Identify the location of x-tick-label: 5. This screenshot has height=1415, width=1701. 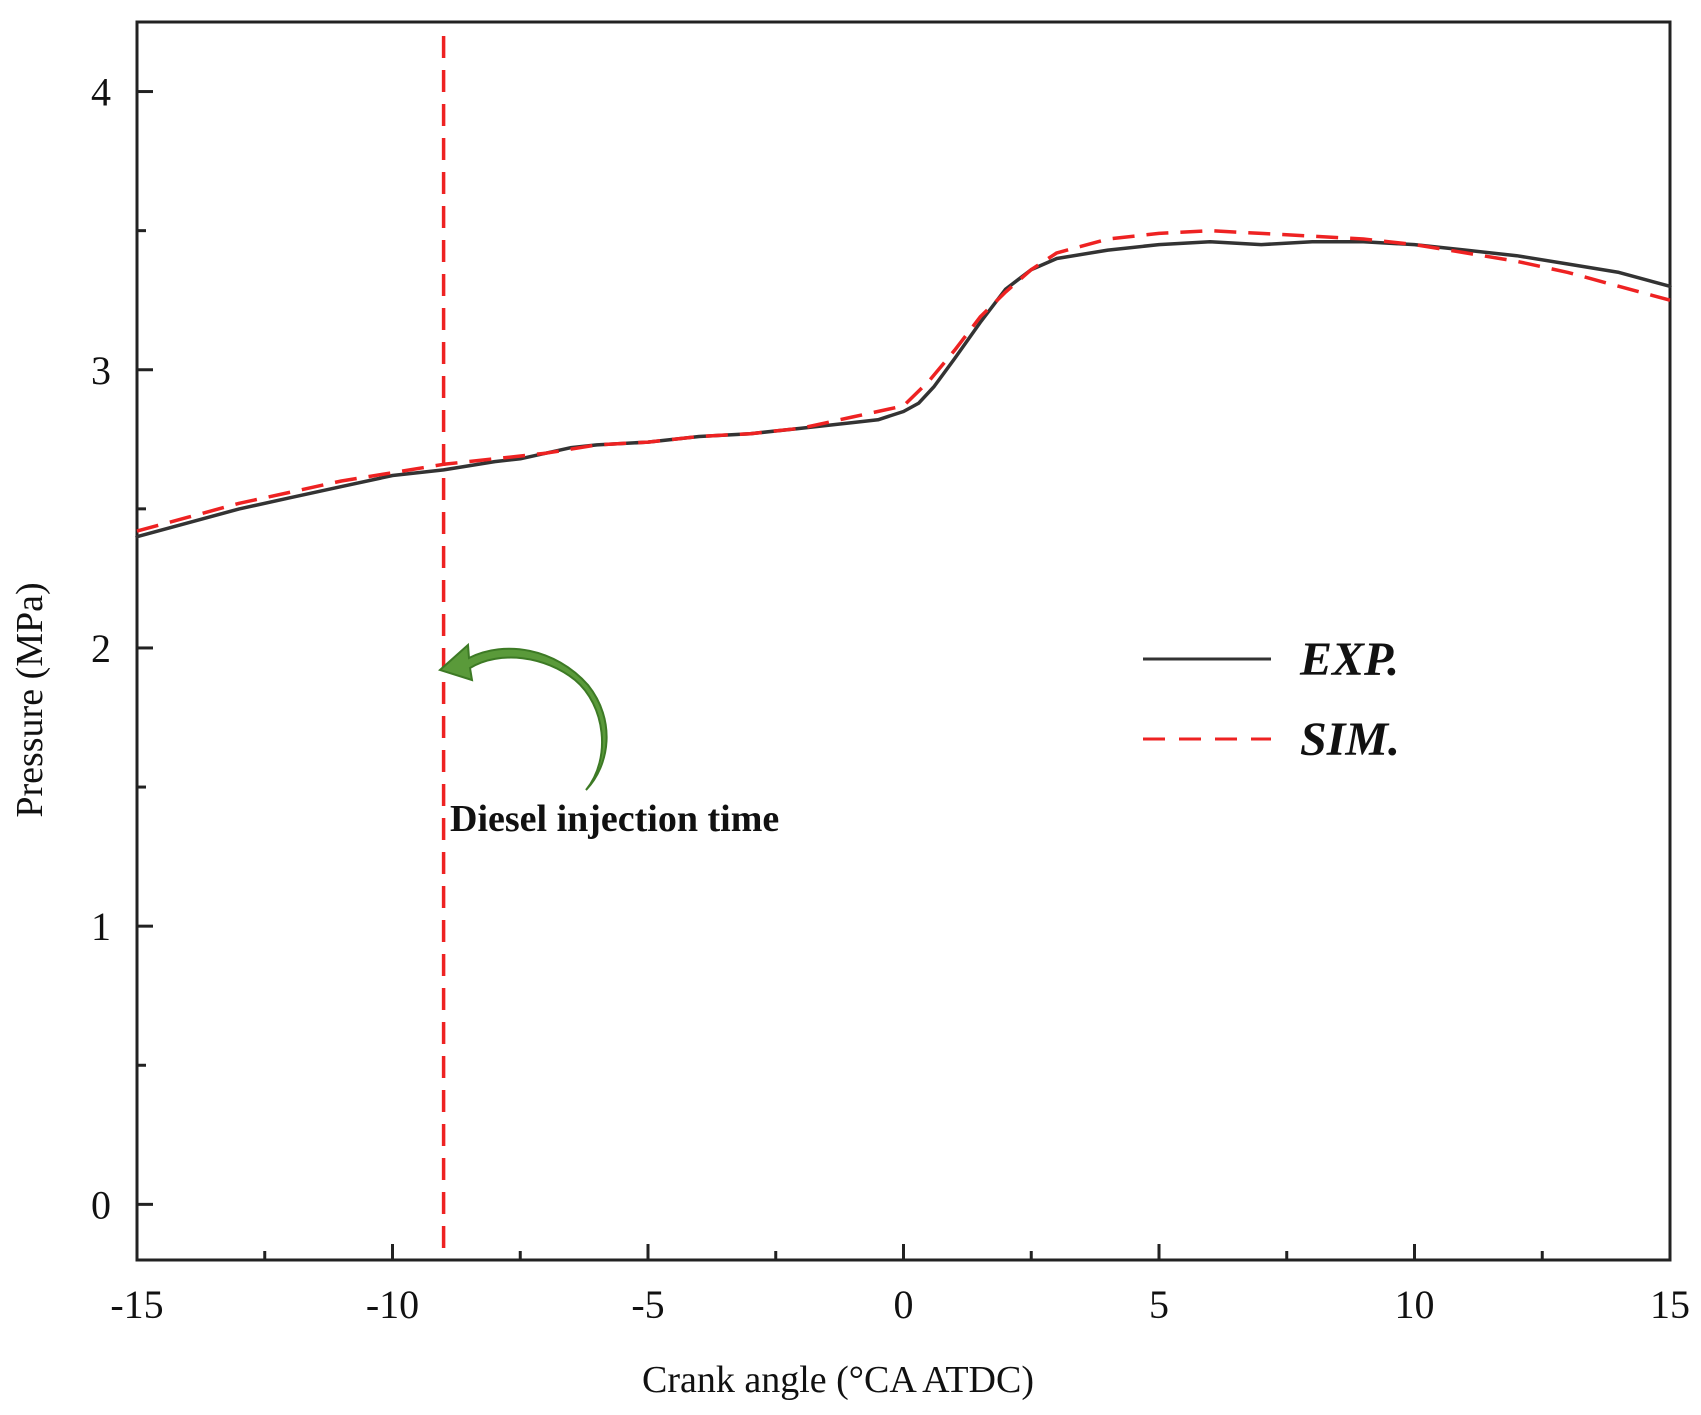
(1159, 1304).